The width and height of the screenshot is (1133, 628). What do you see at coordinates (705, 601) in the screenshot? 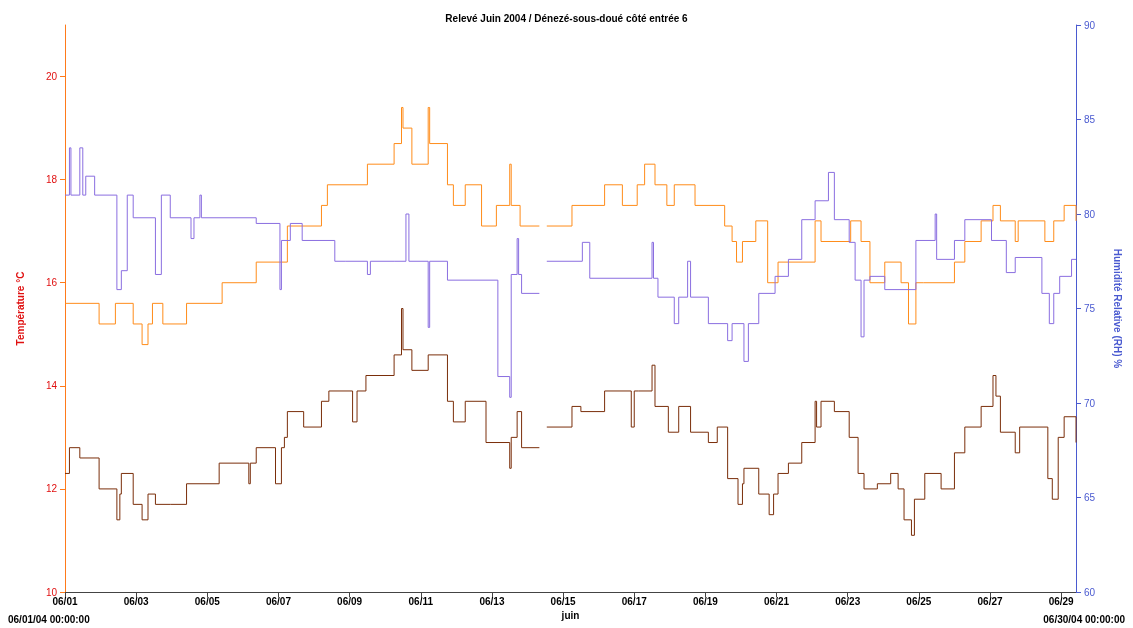
I see `x-tick-label: 06/19` at bounding box center [705, 601].